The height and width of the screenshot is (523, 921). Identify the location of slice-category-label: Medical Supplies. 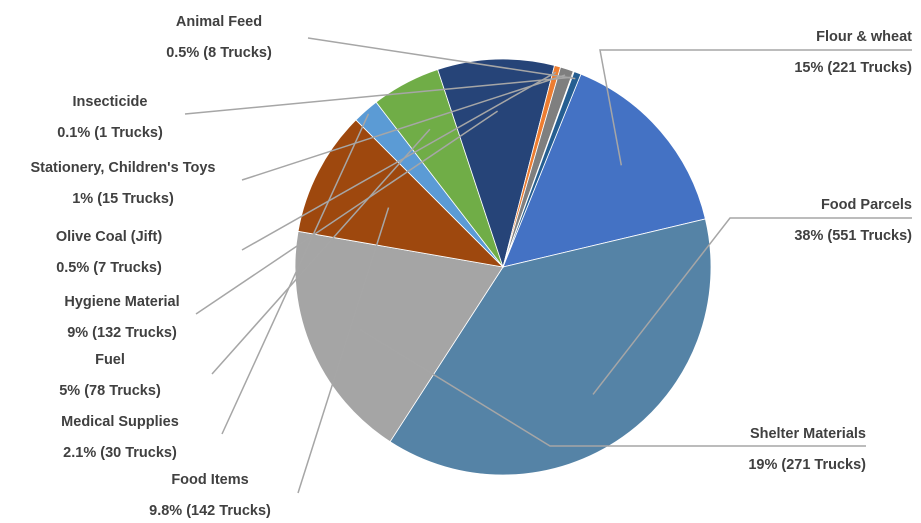
(120, 422).